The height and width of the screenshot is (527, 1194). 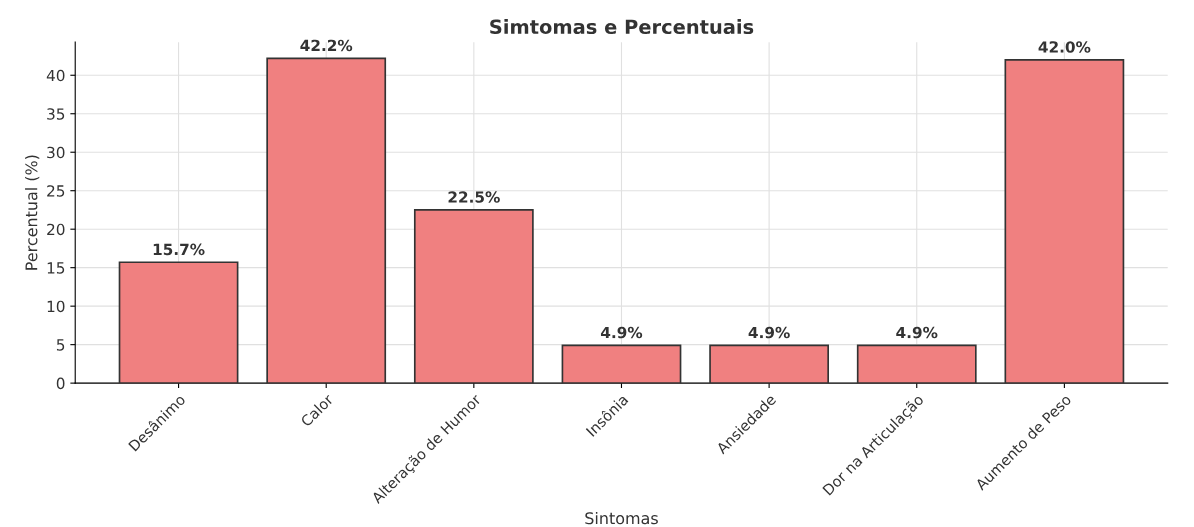 What do you see at coordinates (474, 197) in the screenshot?
I see `data-label: 22.5%` at bounding box center [474, 197].